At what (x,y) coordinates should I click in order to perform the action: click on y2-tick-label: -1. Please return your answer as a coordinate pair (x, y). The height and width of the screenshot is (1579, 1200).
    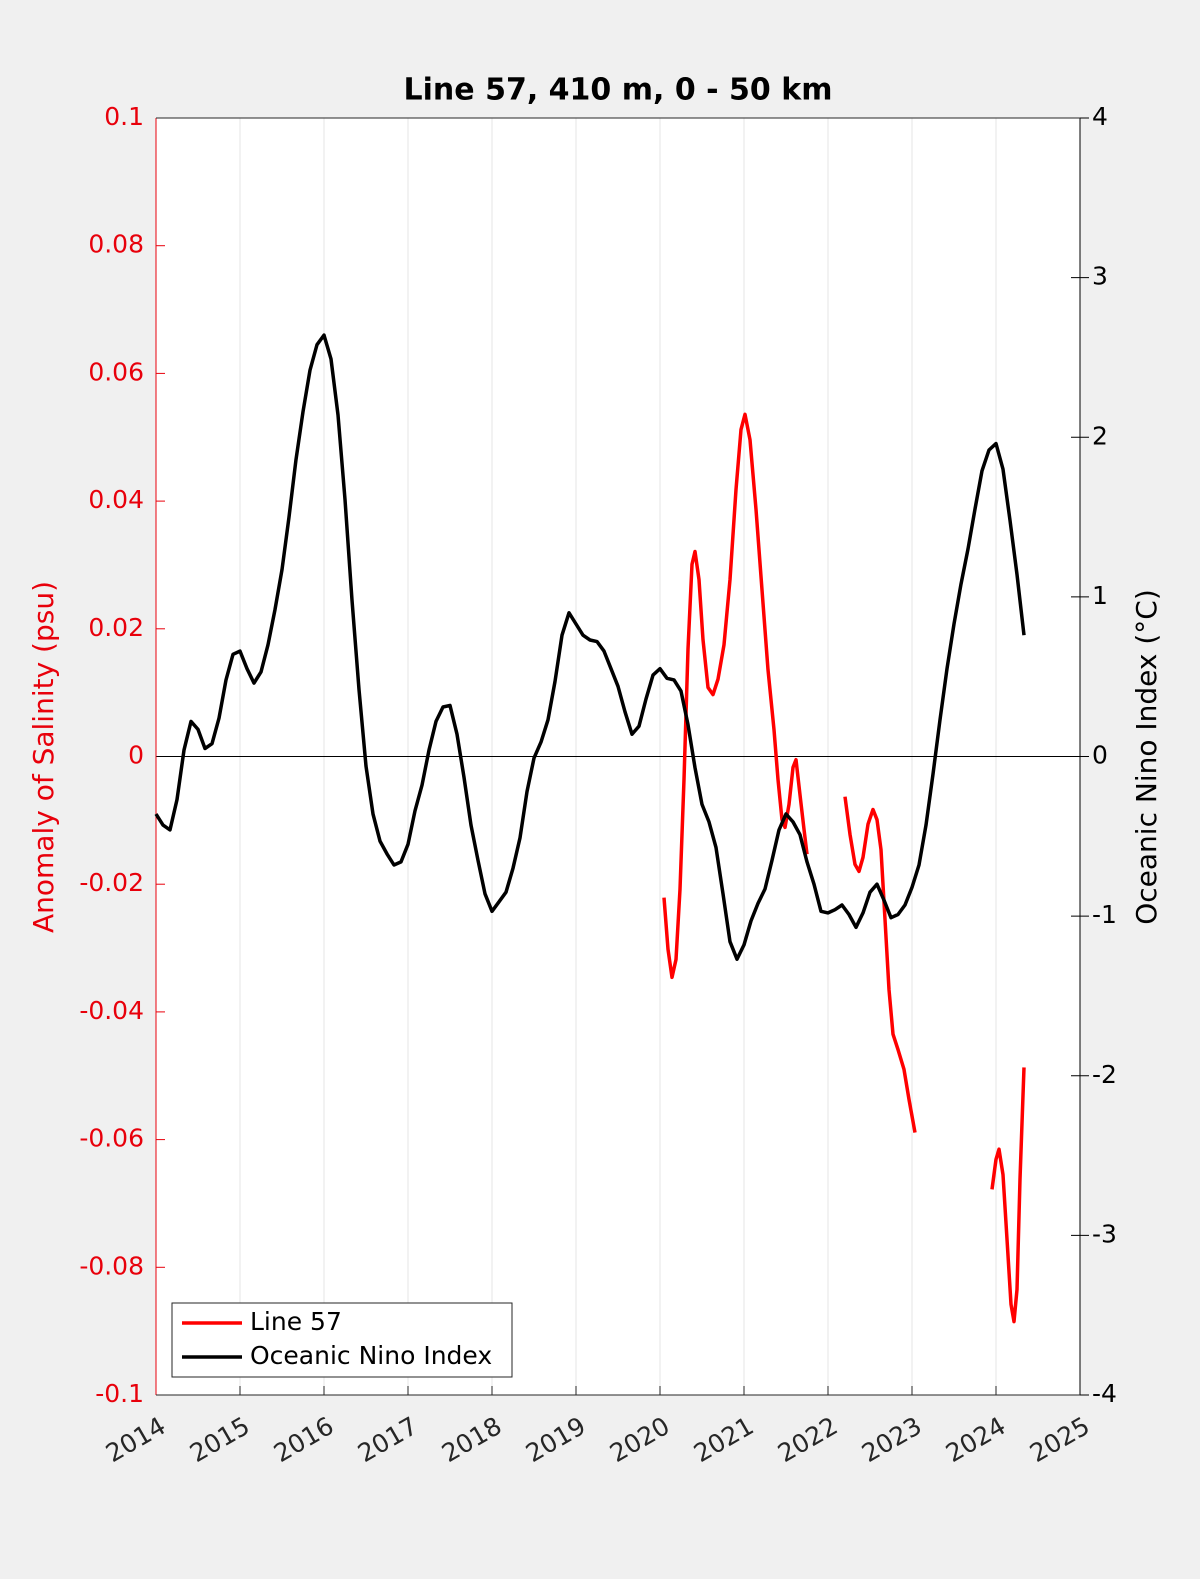
    Looking at the image, I should click on (1104, 914).